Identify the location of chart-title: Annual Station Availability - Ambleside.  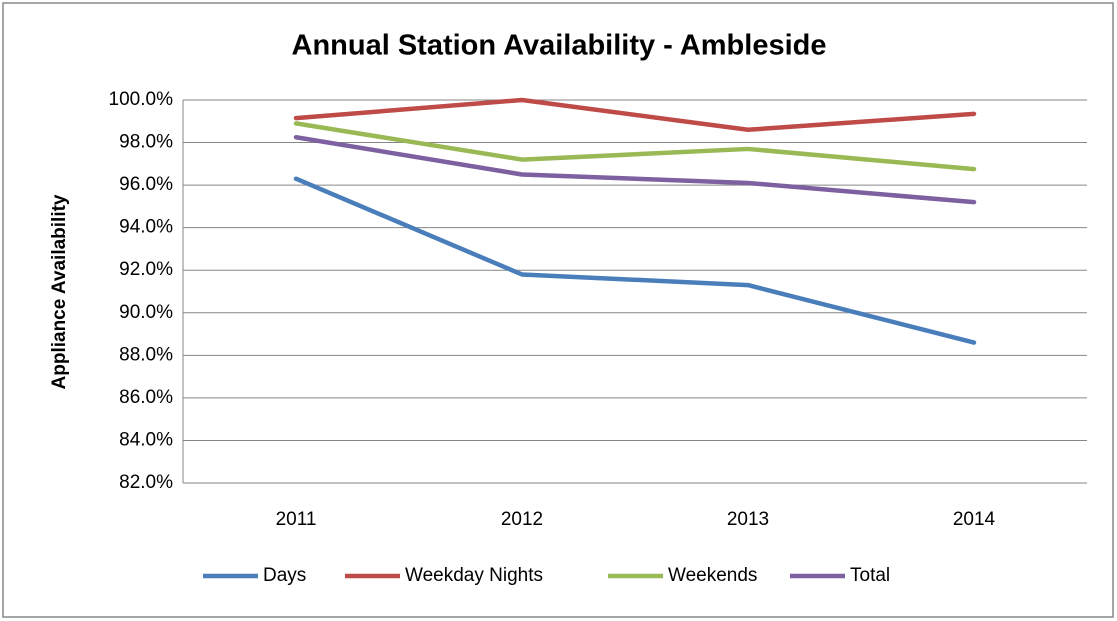
(559, 46).